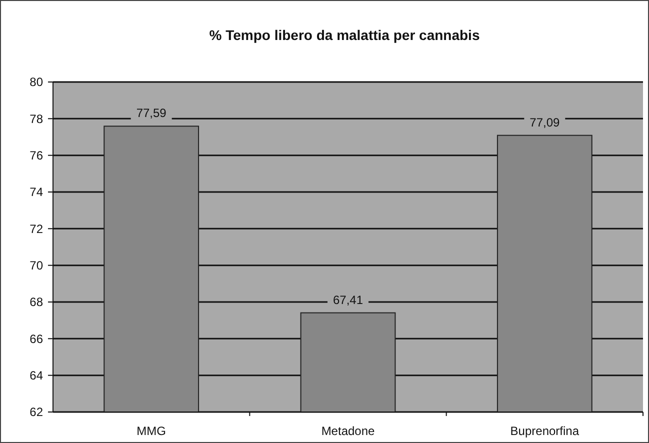 The width and height of the screenshot is (649, 443). Describe the element at coordinates (348, 431) in the screenshot. I see `x-tick-label: Metadone` at that location.